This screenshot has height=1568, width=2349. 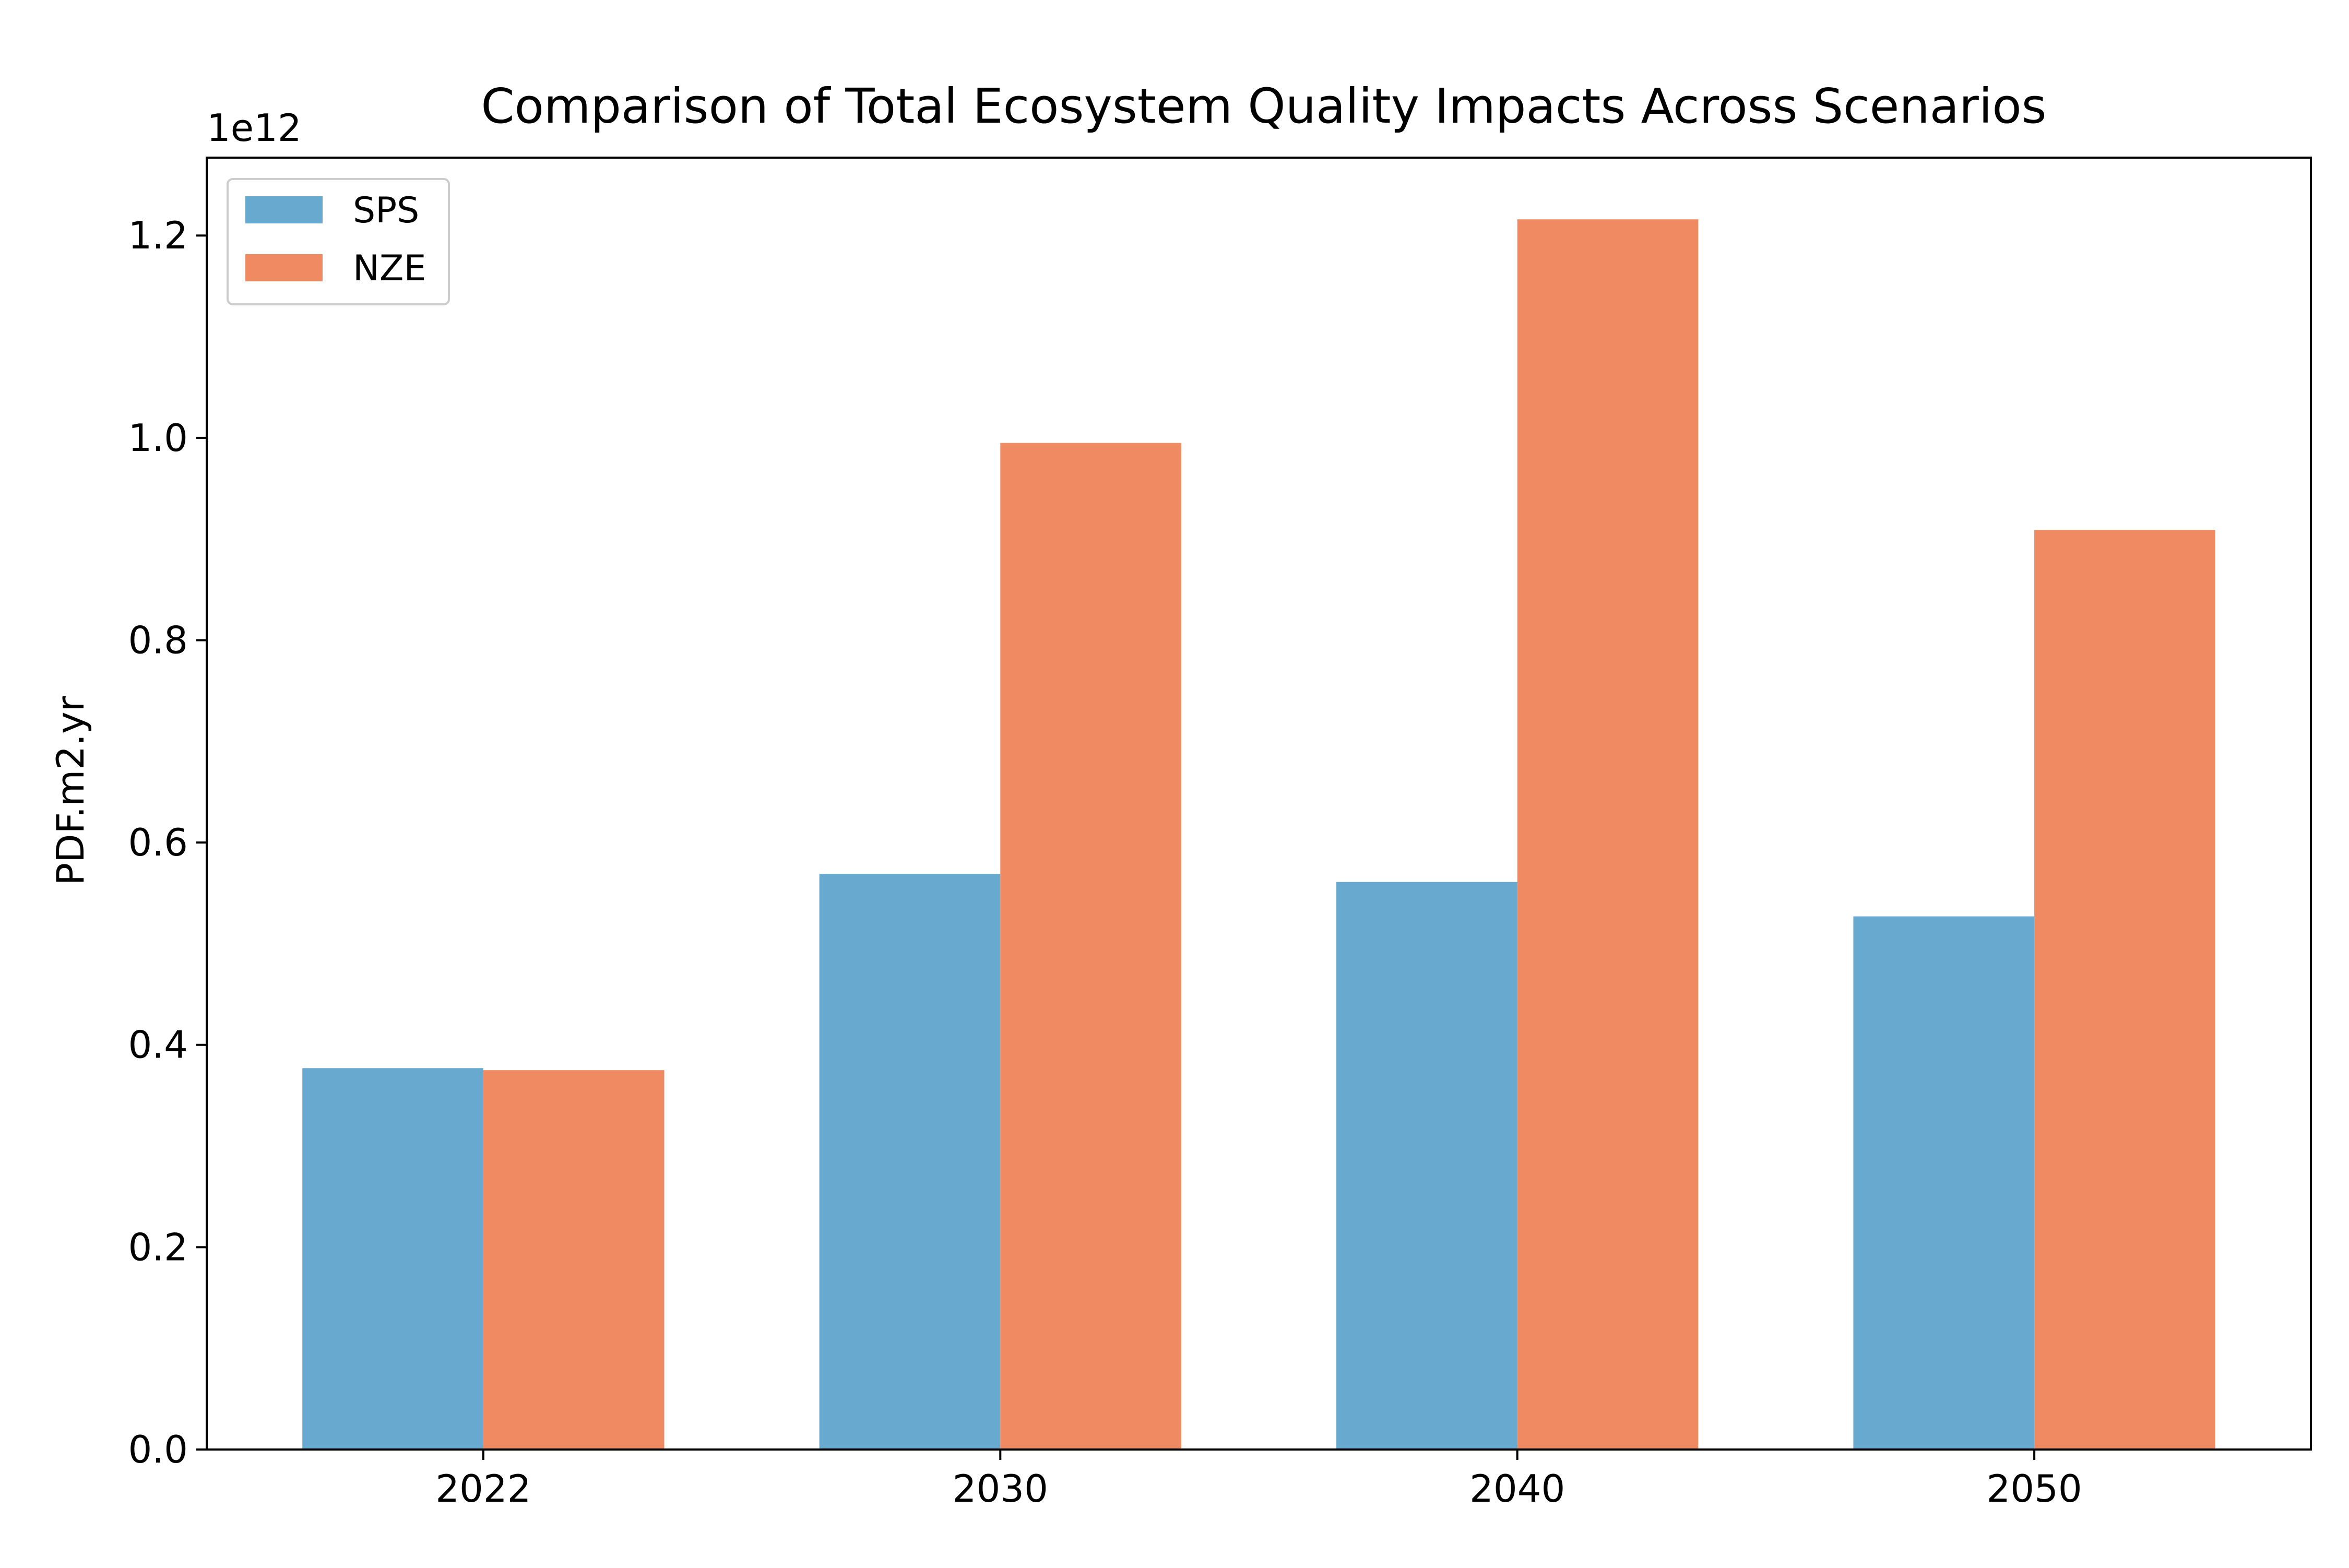 I want to click on y-axis-label: PDF.m2.yr, so click(x=70, y=790).